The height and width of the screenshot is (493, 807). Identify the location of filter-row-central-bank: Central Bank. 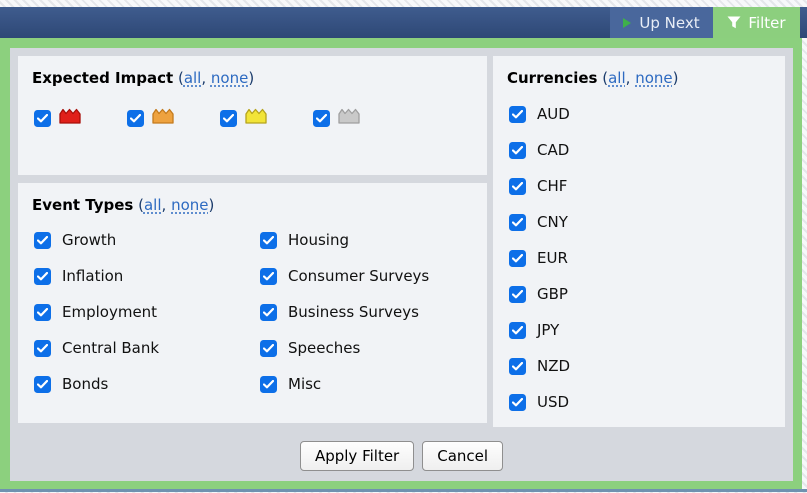
(147, 348).